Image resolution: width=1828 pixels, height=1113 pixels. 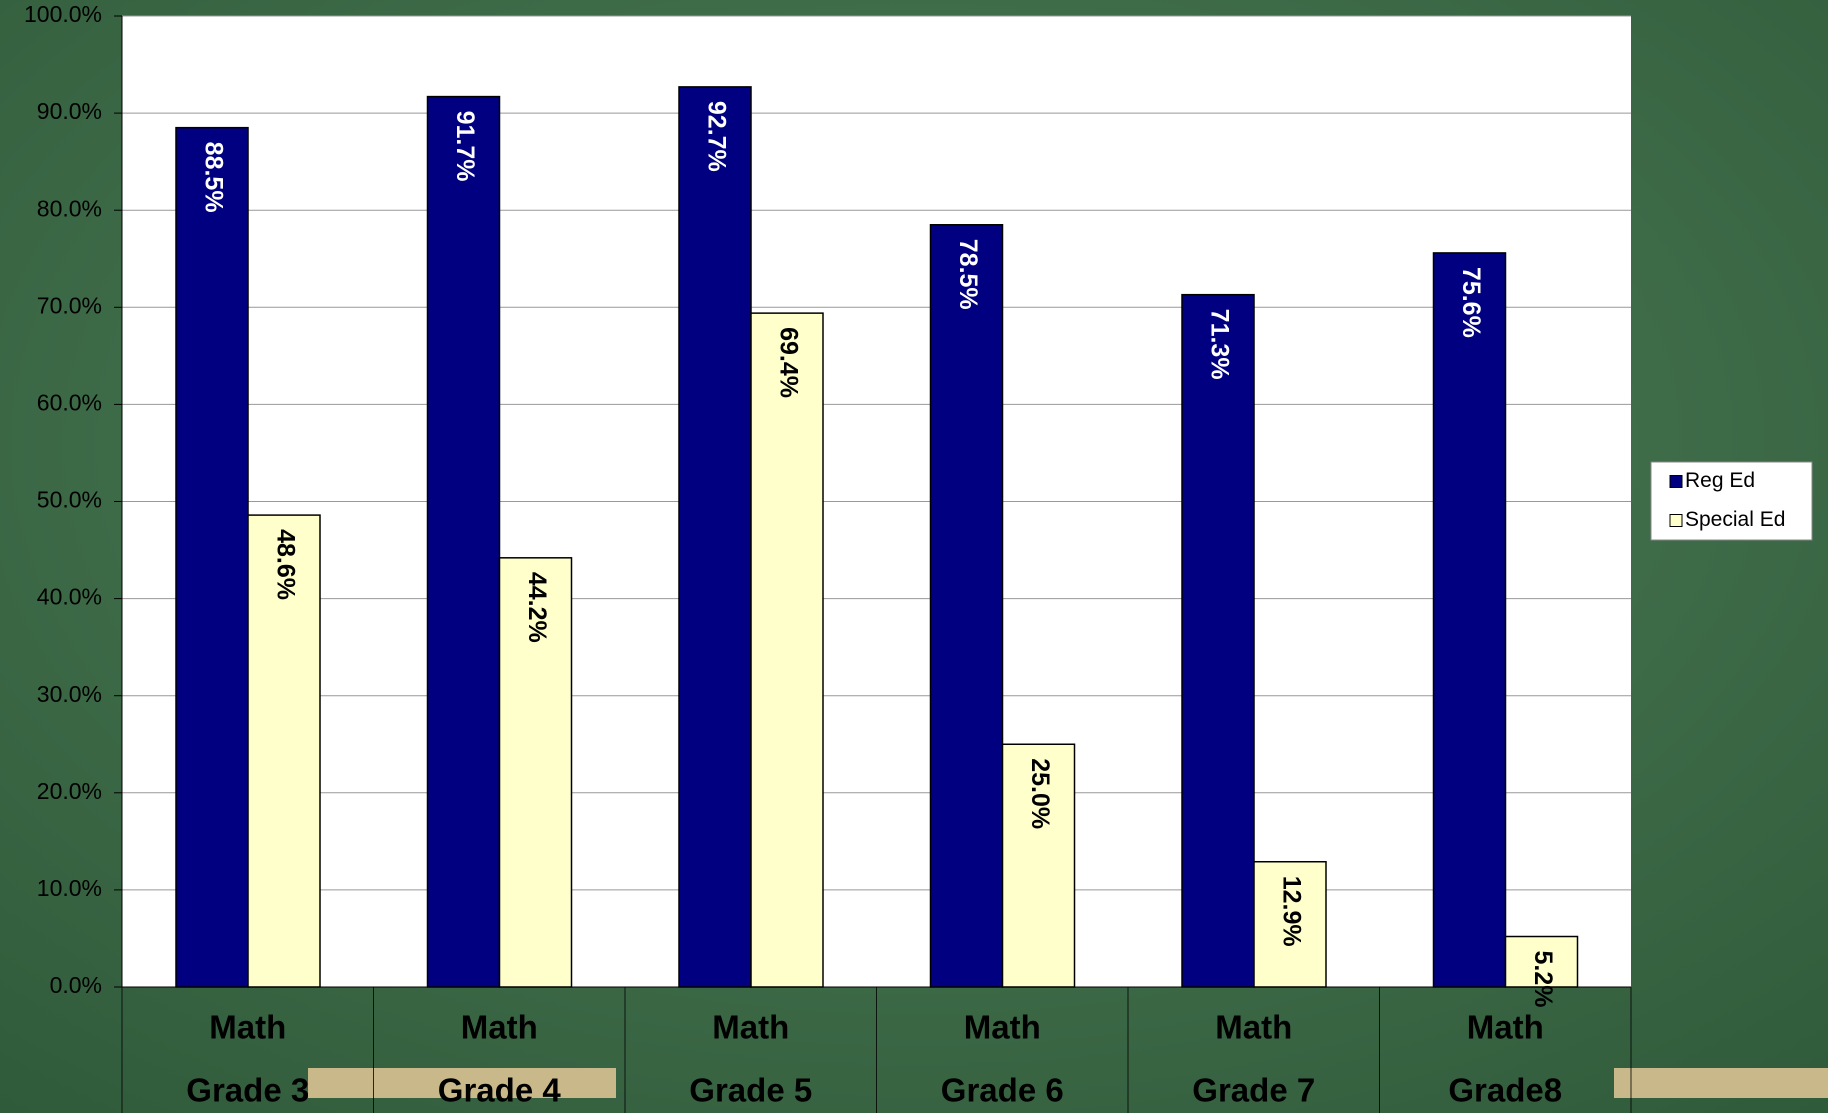 I want to click on value-label: 91.7%, so click(x=465, y=146).